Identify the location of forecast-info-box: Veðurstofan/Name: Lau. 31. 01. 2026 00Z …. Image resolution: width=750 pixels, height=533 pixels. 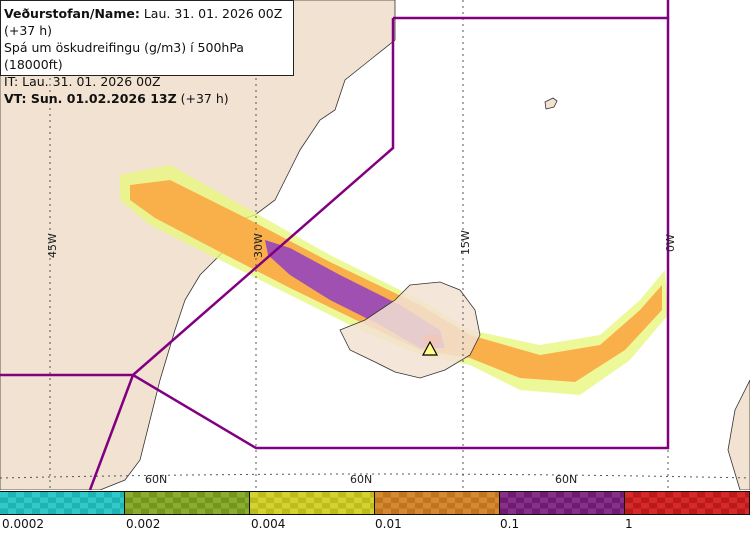
(147, 53).